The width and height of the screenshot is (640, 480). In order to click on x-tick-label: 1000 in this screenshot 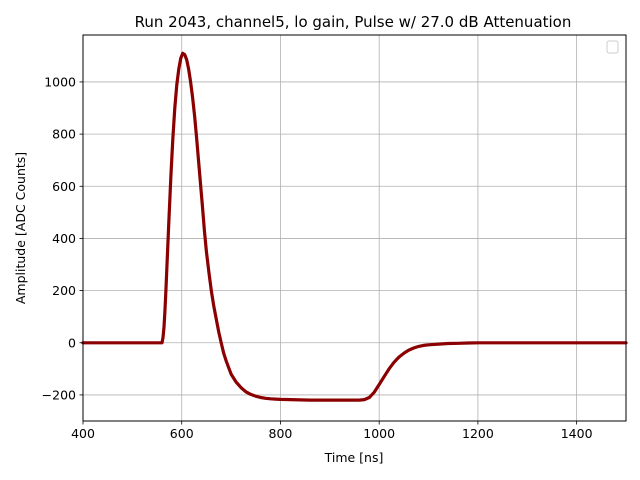, I will do `click(379, 433)`.